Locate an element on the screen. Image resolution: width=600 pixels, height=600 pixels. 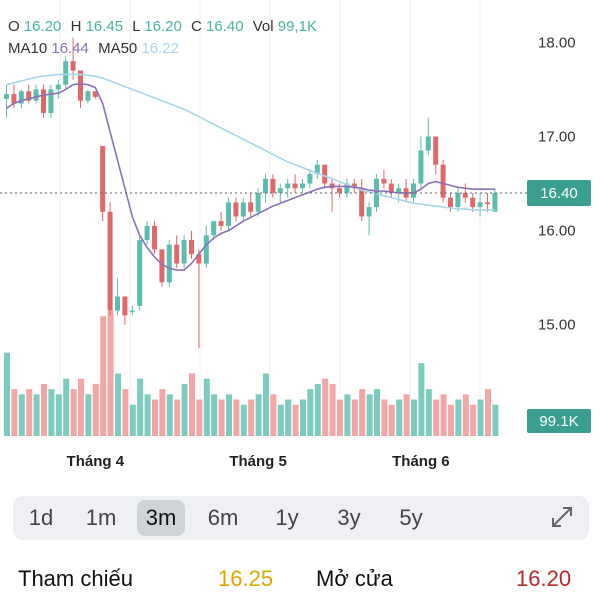
range-1m-button: 1m is located at coordinates (101, 517).